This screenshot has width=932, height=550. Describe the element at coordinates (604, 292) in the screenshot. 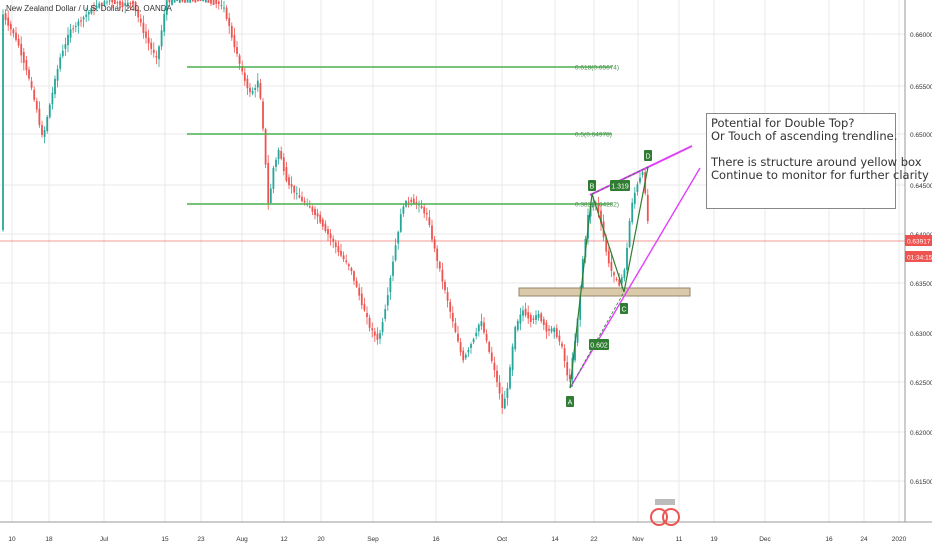

I see `support-zone` at that location.